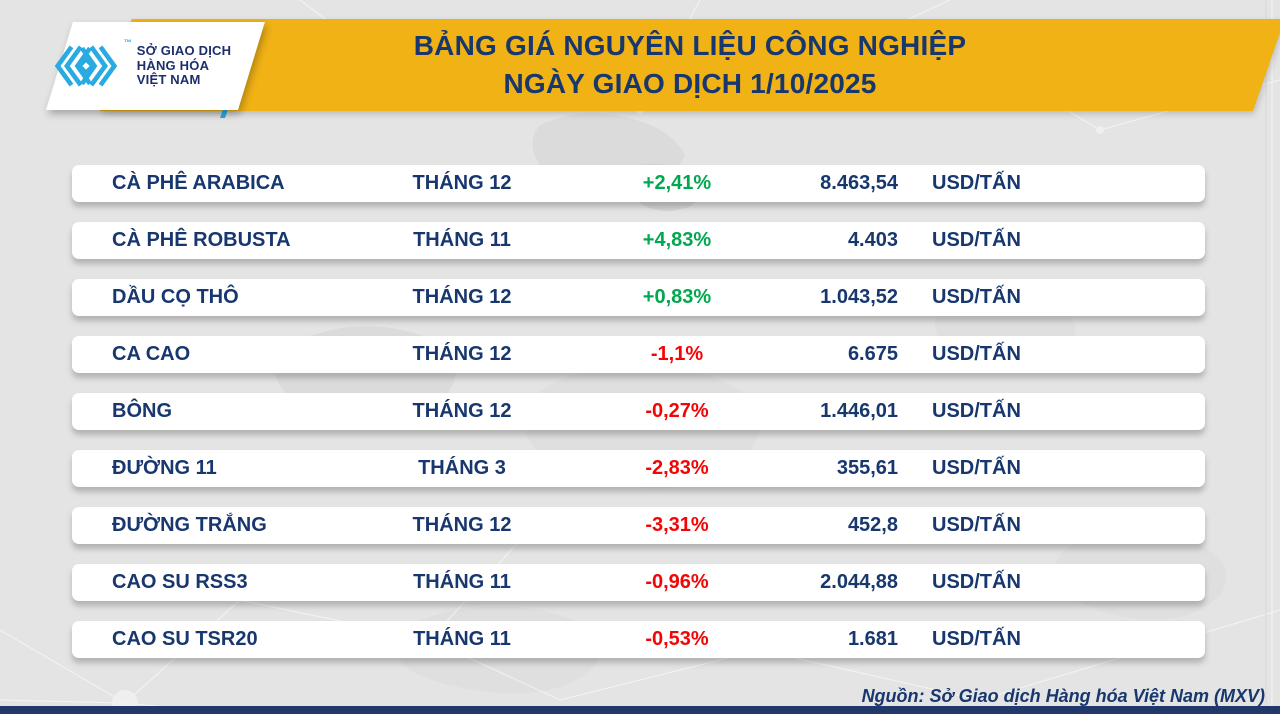 The width and height of the screenshot is (1280, 720). Describe the element at coordinates (872, 639) in the screenshot. I see `price-value: 1.681` at that location.